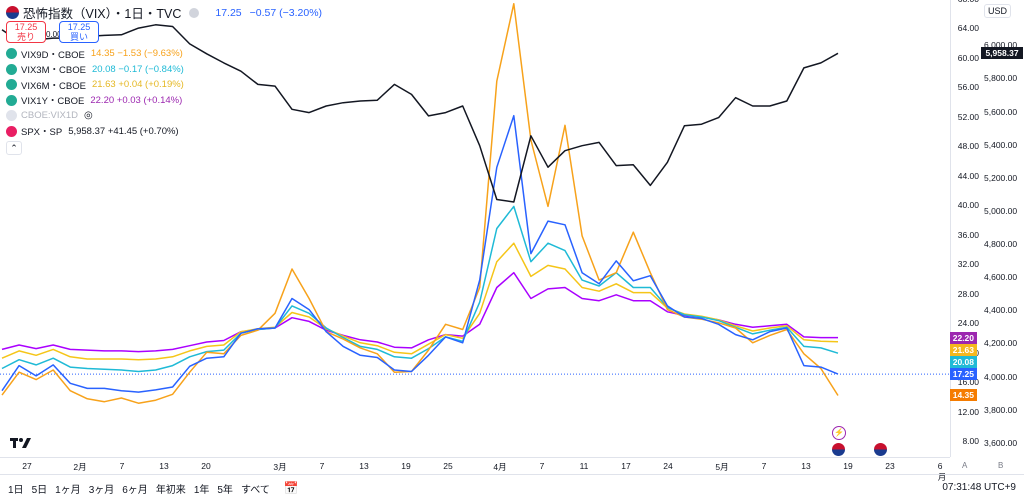  I want to click on header-change: −0.57 (−3.20%), so click(286, 12).